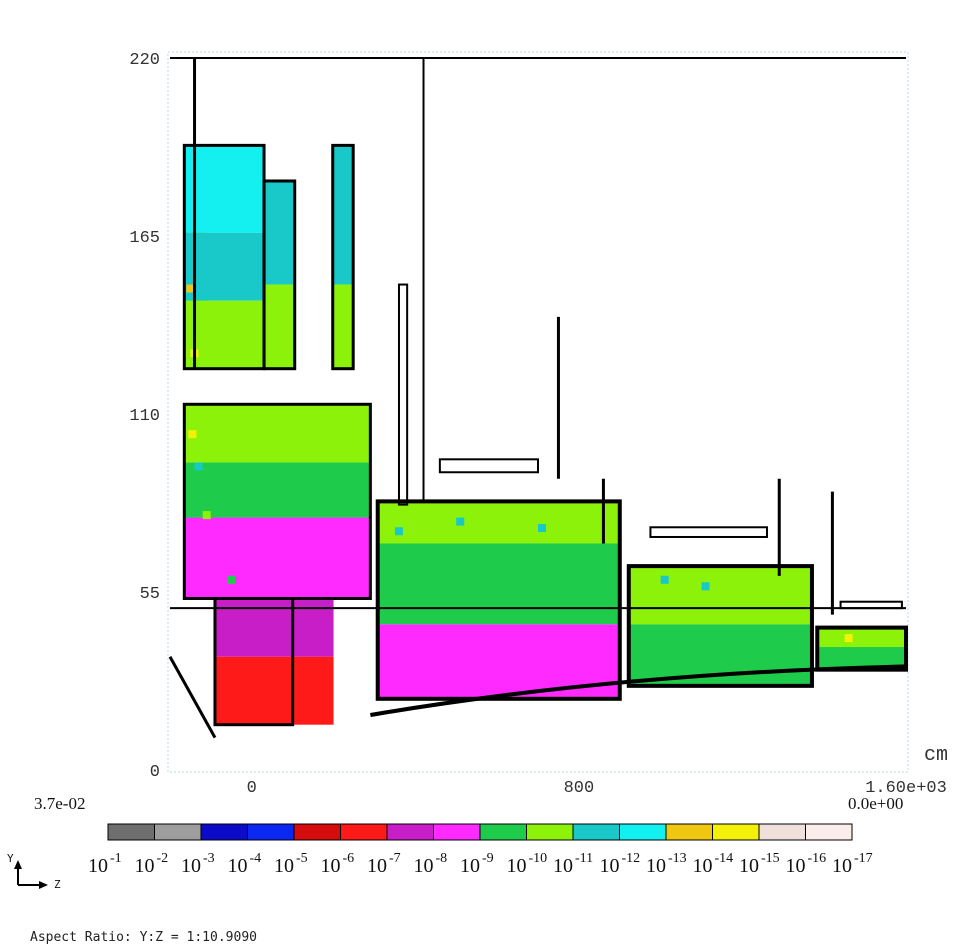  I want to click on x-tick-label: 1.60e+03, so click(906, 788).